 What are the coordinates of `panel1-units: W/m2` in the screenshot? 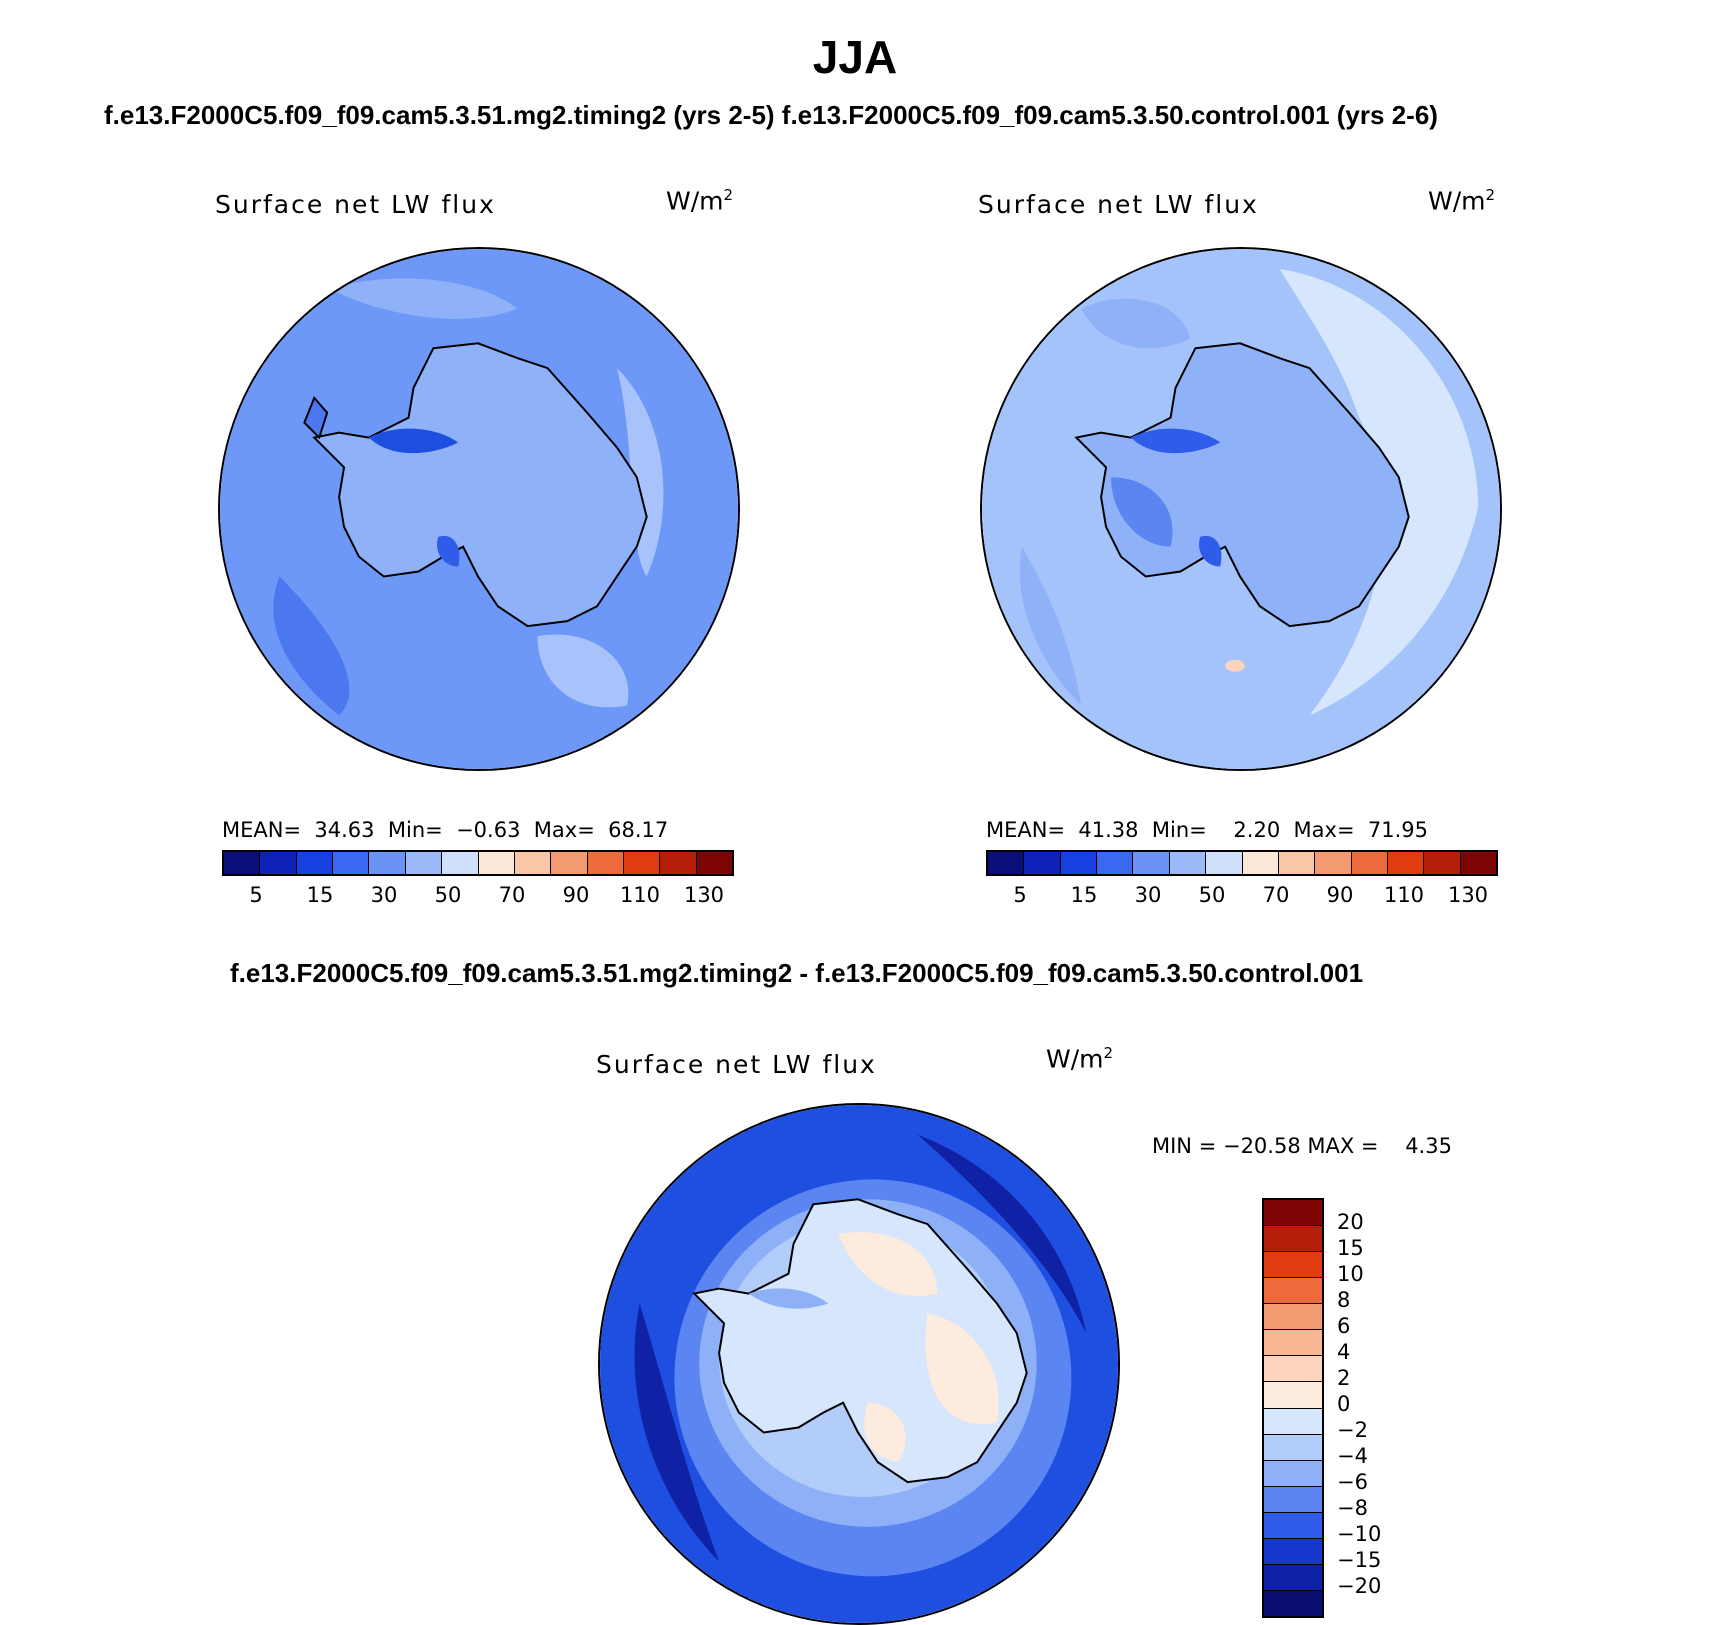 It's located at (700, 201).